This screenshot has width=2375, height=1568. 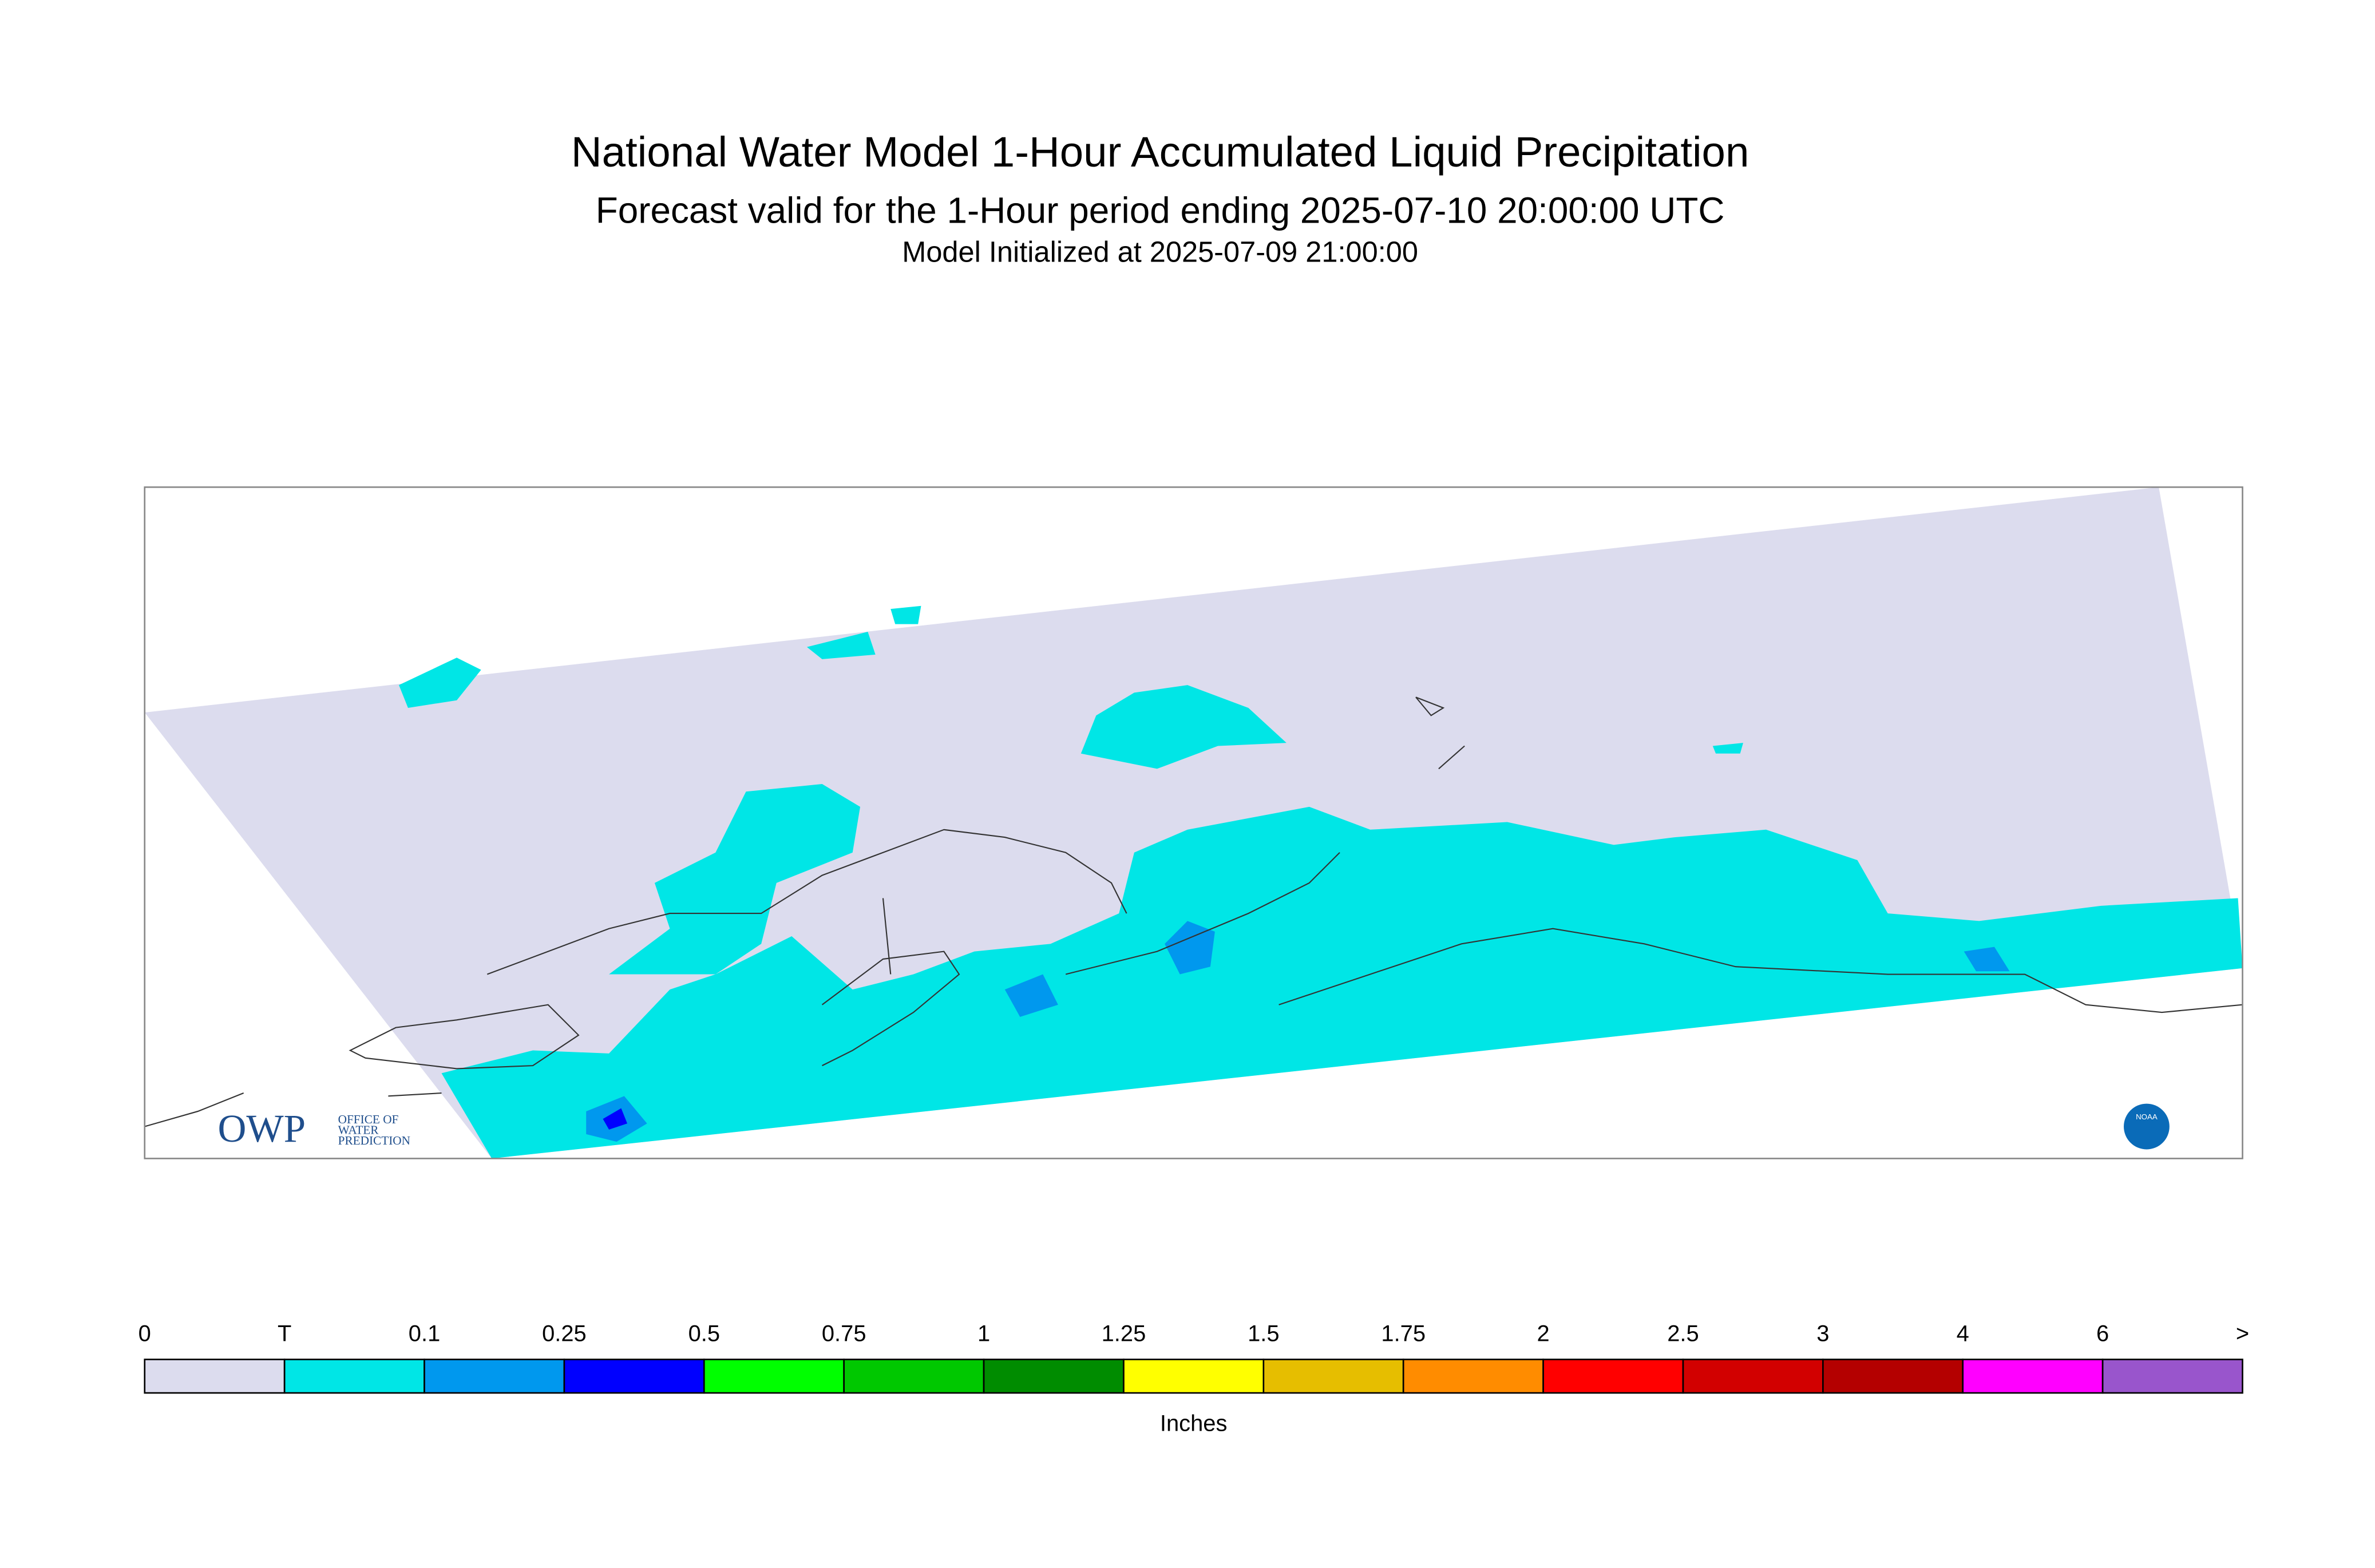 What do you see at coordinates (368, 1119) in the screenshot?
I see `owp-logo-text: OFFICE OF` at bounding box center [368, 1119].